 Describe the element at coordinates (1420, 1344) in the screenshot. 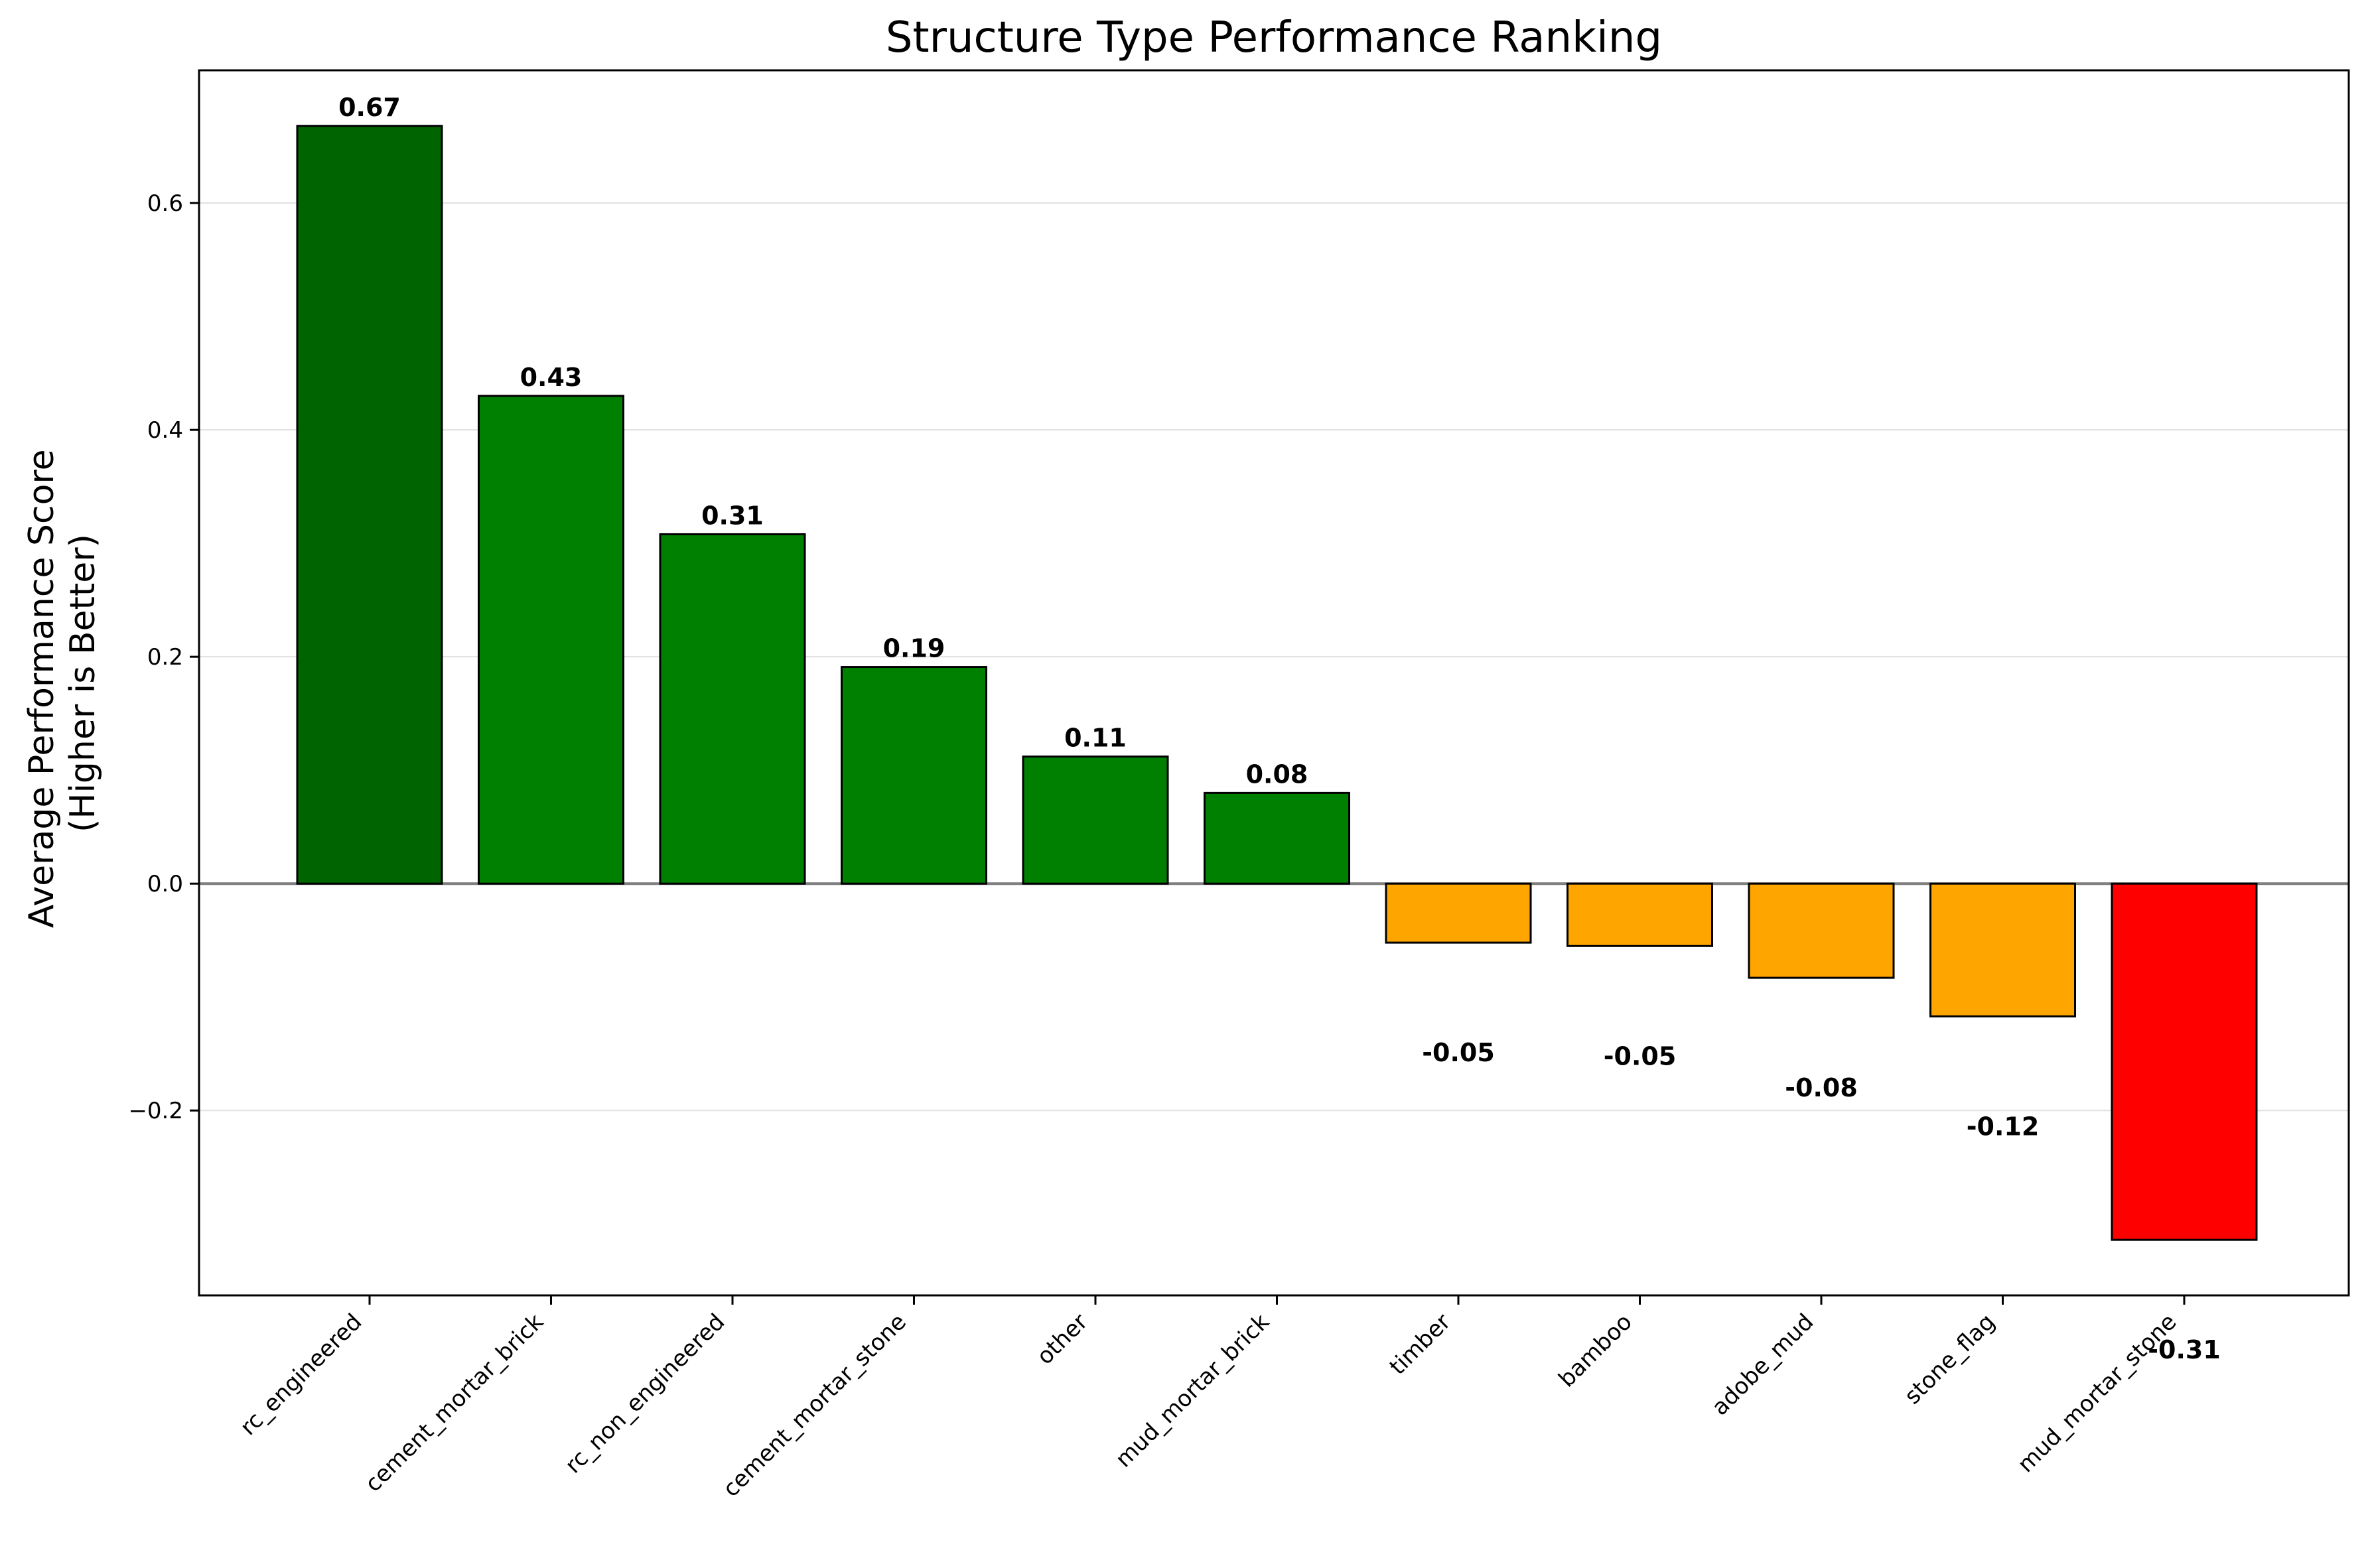

I see `x-tick-label: timber` at that location.